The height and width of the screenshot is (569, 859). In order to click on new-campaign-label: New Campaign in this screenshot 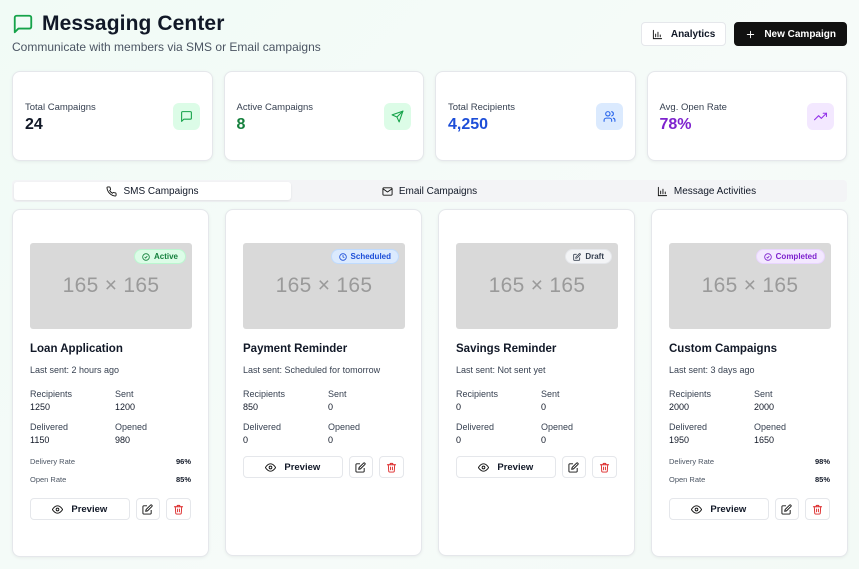, I will do `click(800, 34)`.